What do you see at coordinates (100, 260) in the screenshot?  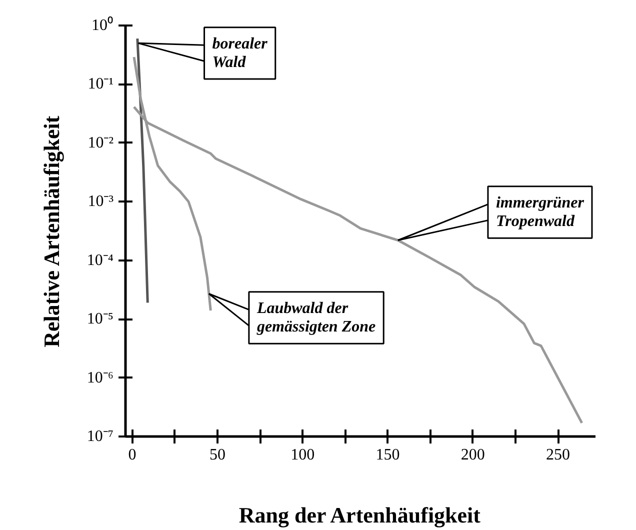 I see `y-tick-label: 10⁻⁴` at bounding box center [100, 260].